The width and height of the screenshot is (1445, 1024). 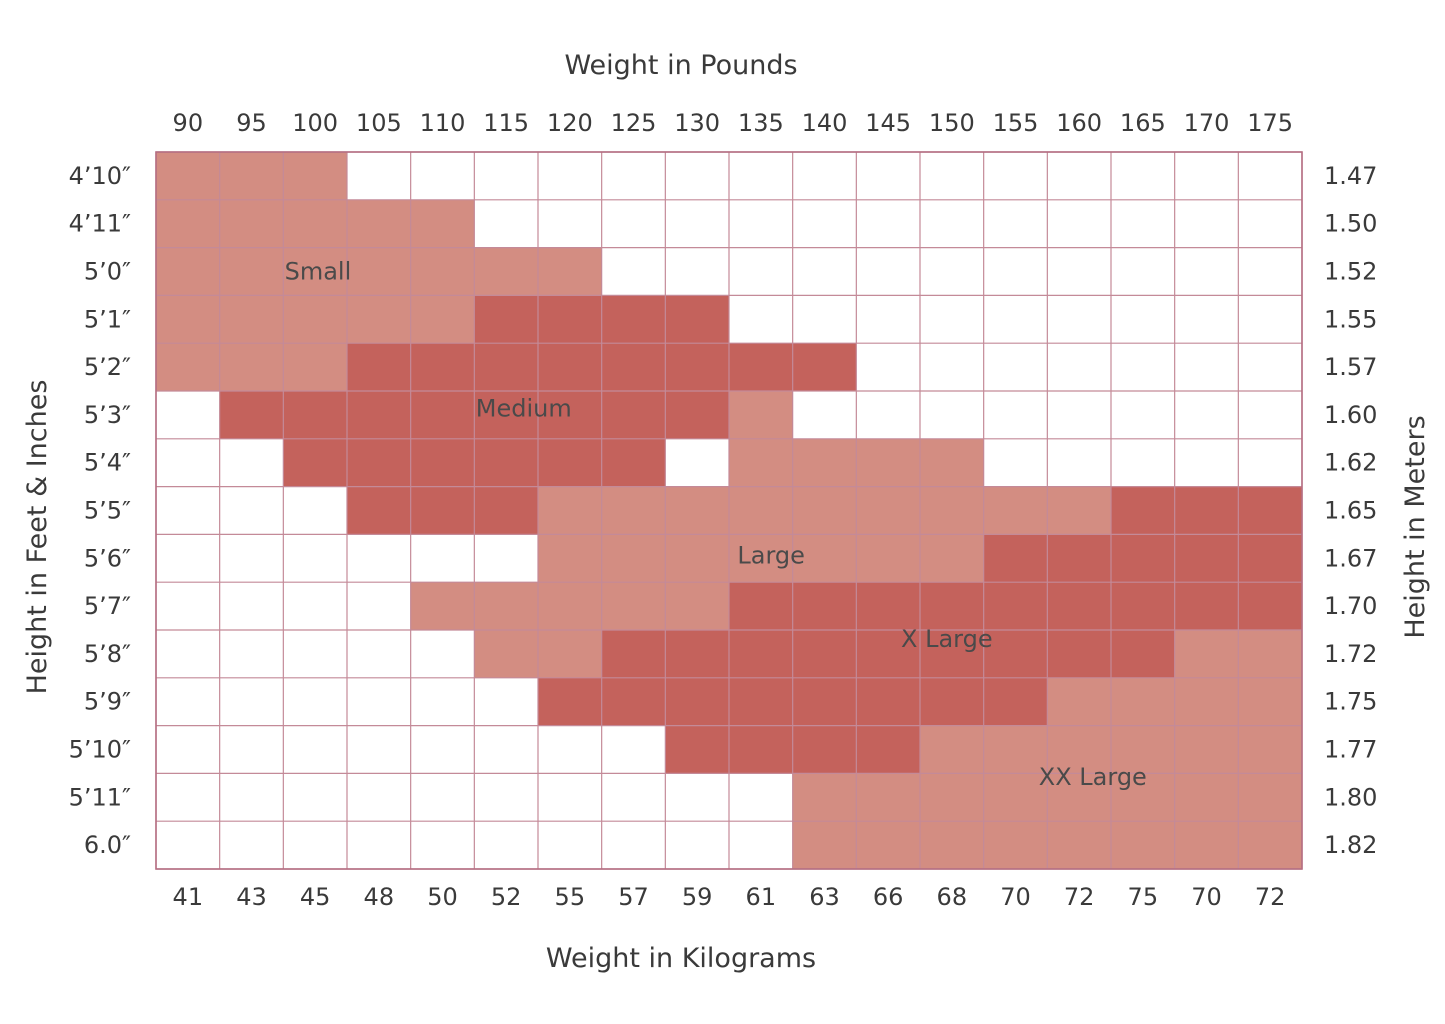 I want to click on tick-label-kg: 48, so click(x=379, y=897).